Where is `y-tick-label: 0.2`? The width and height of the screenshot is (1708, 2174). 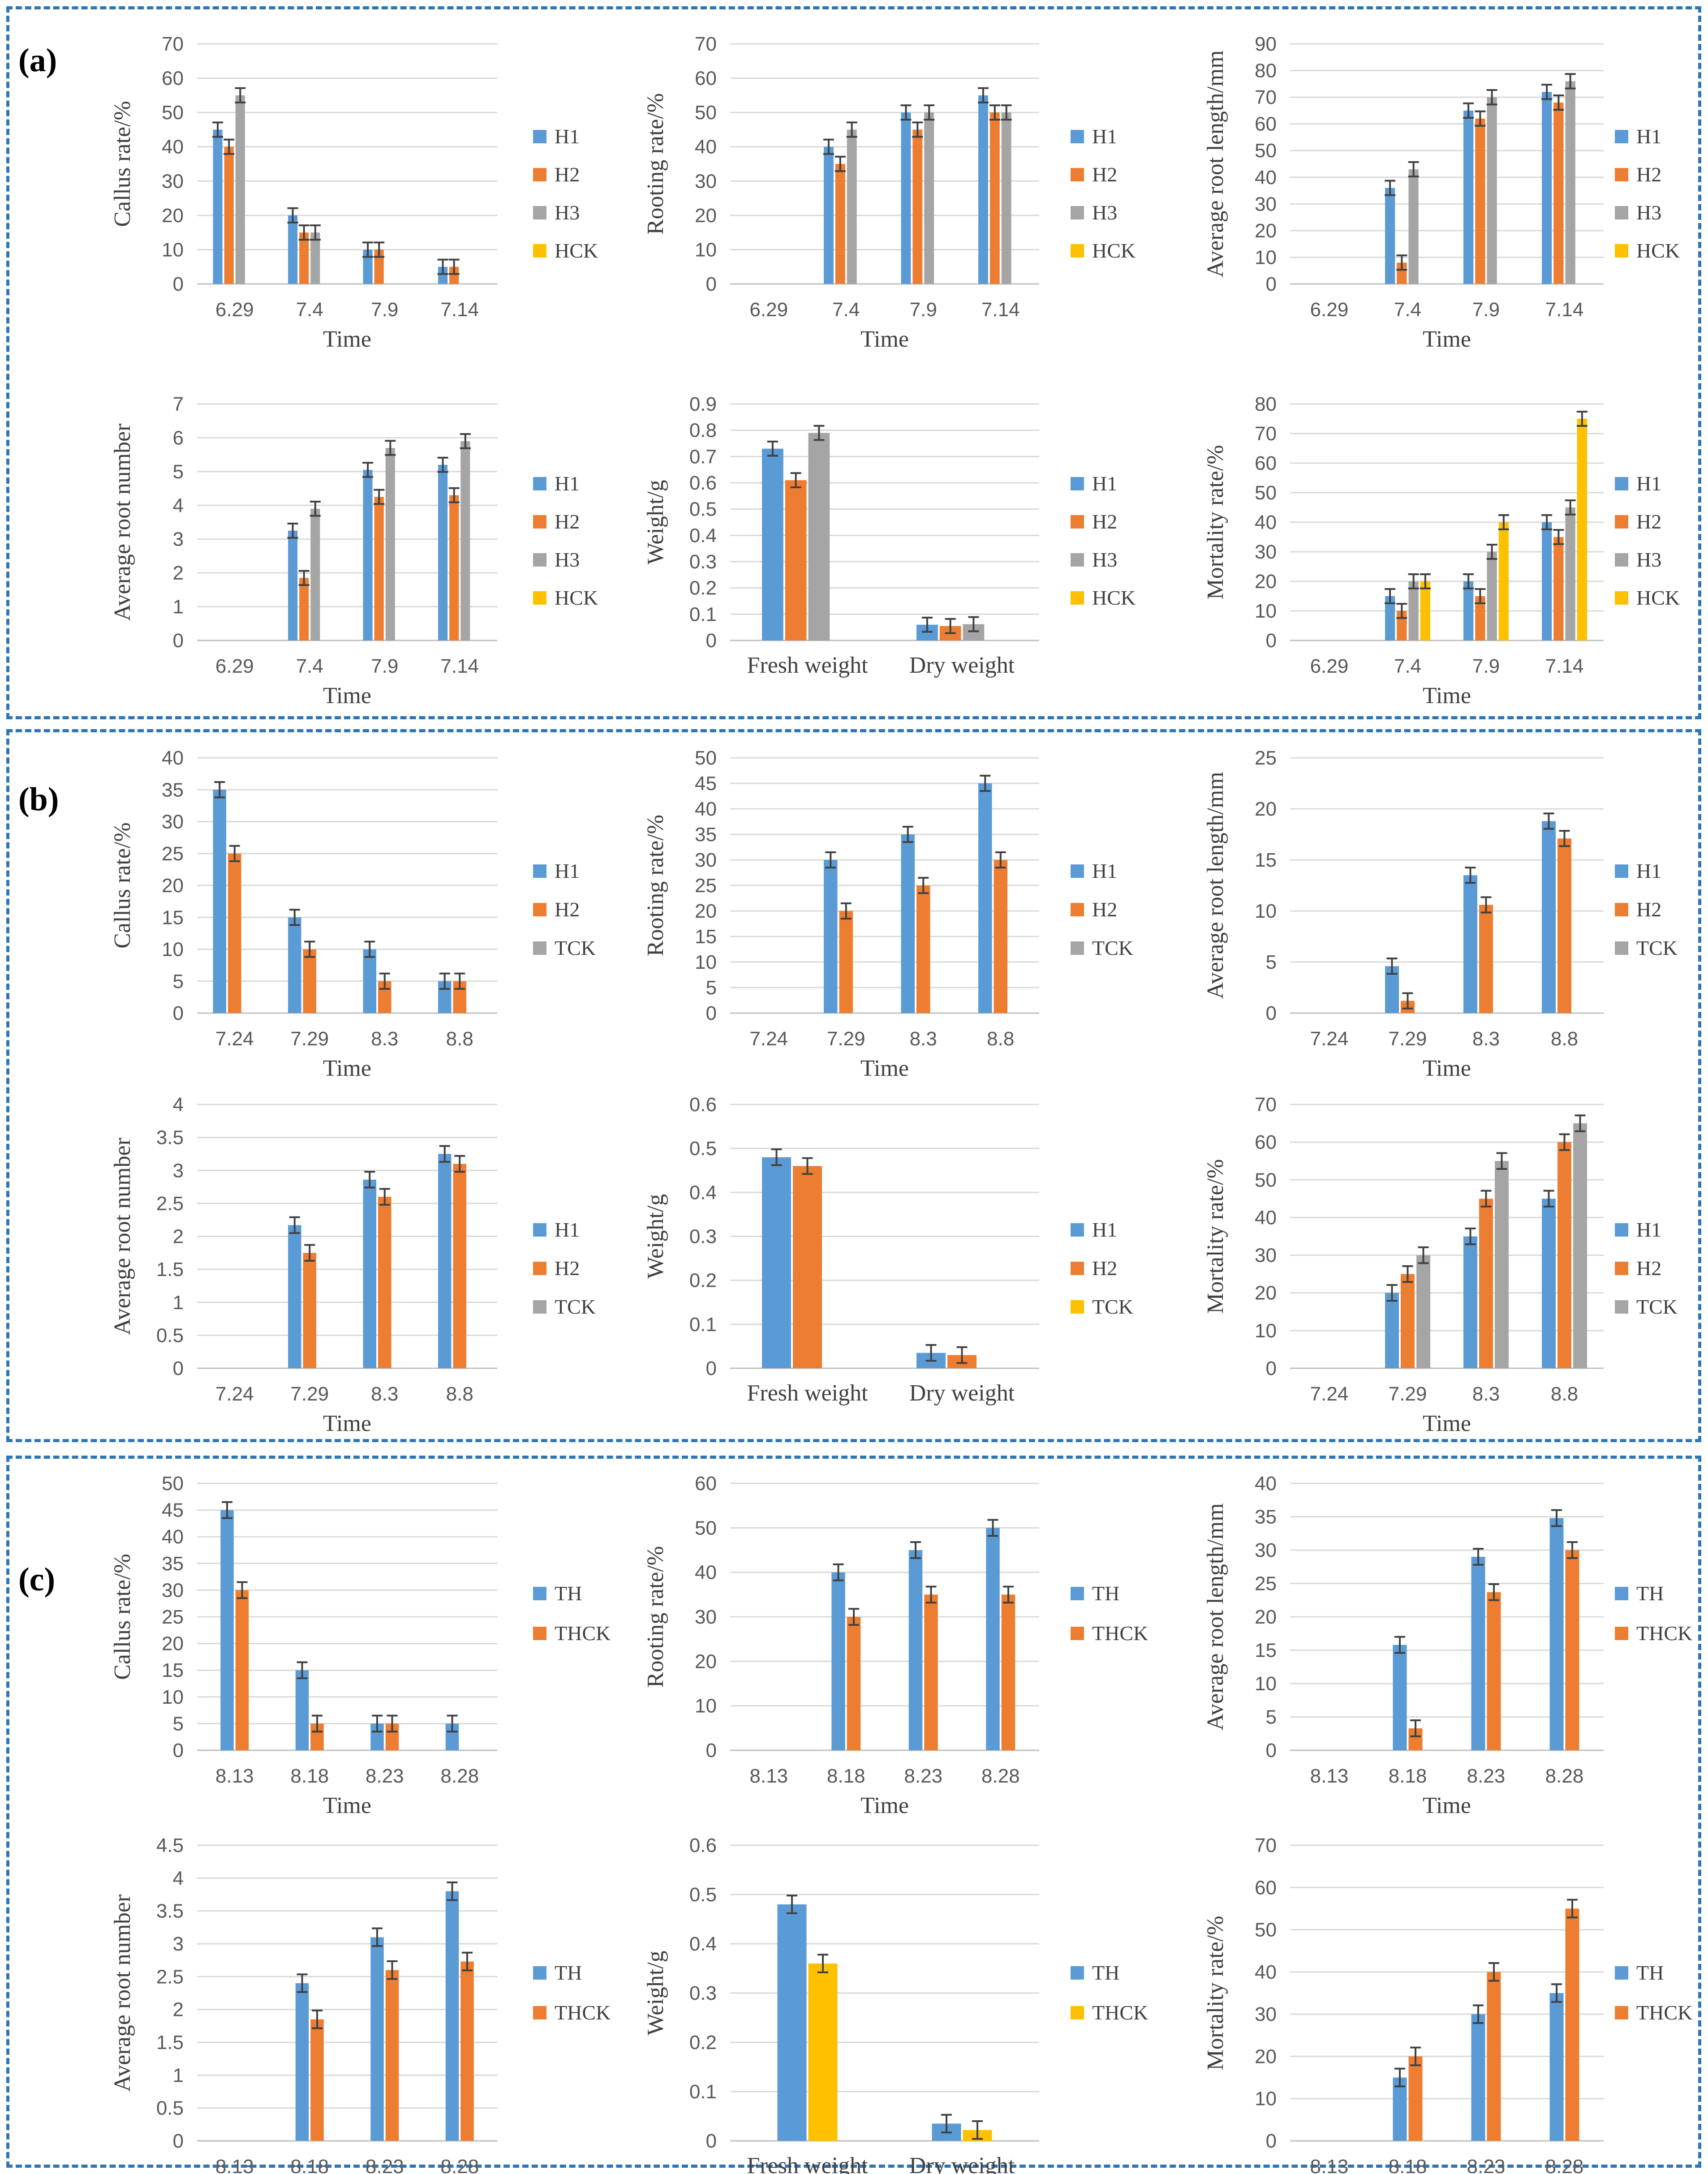 y-tick-label: 0.2 is located at coordinates (703, 2043).